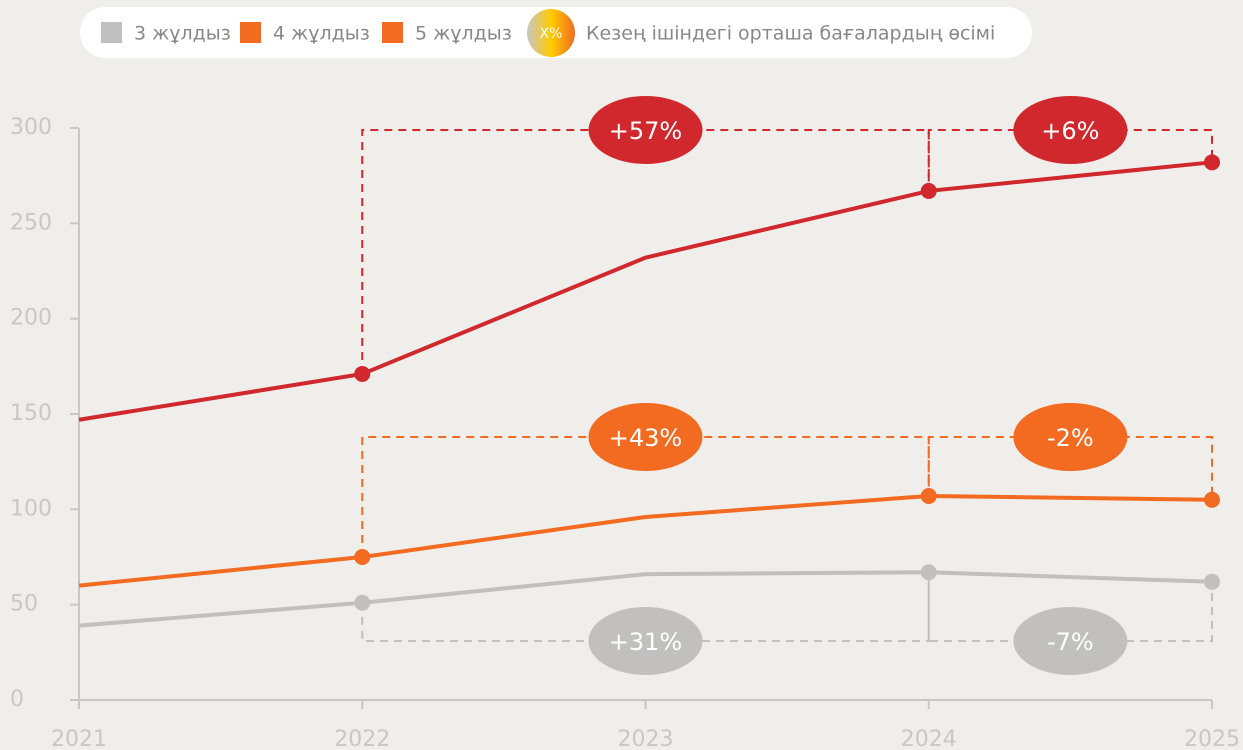  I want to click on change-label: +43%, so click(645, 438).